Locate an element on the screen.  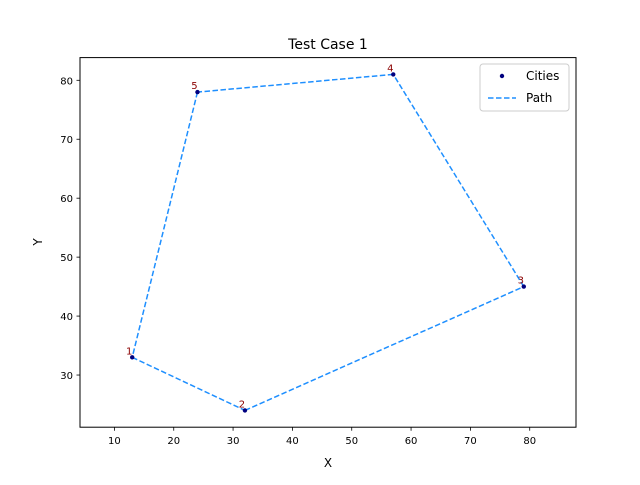
legend: Cities Path is located at coordinates (524, 87).